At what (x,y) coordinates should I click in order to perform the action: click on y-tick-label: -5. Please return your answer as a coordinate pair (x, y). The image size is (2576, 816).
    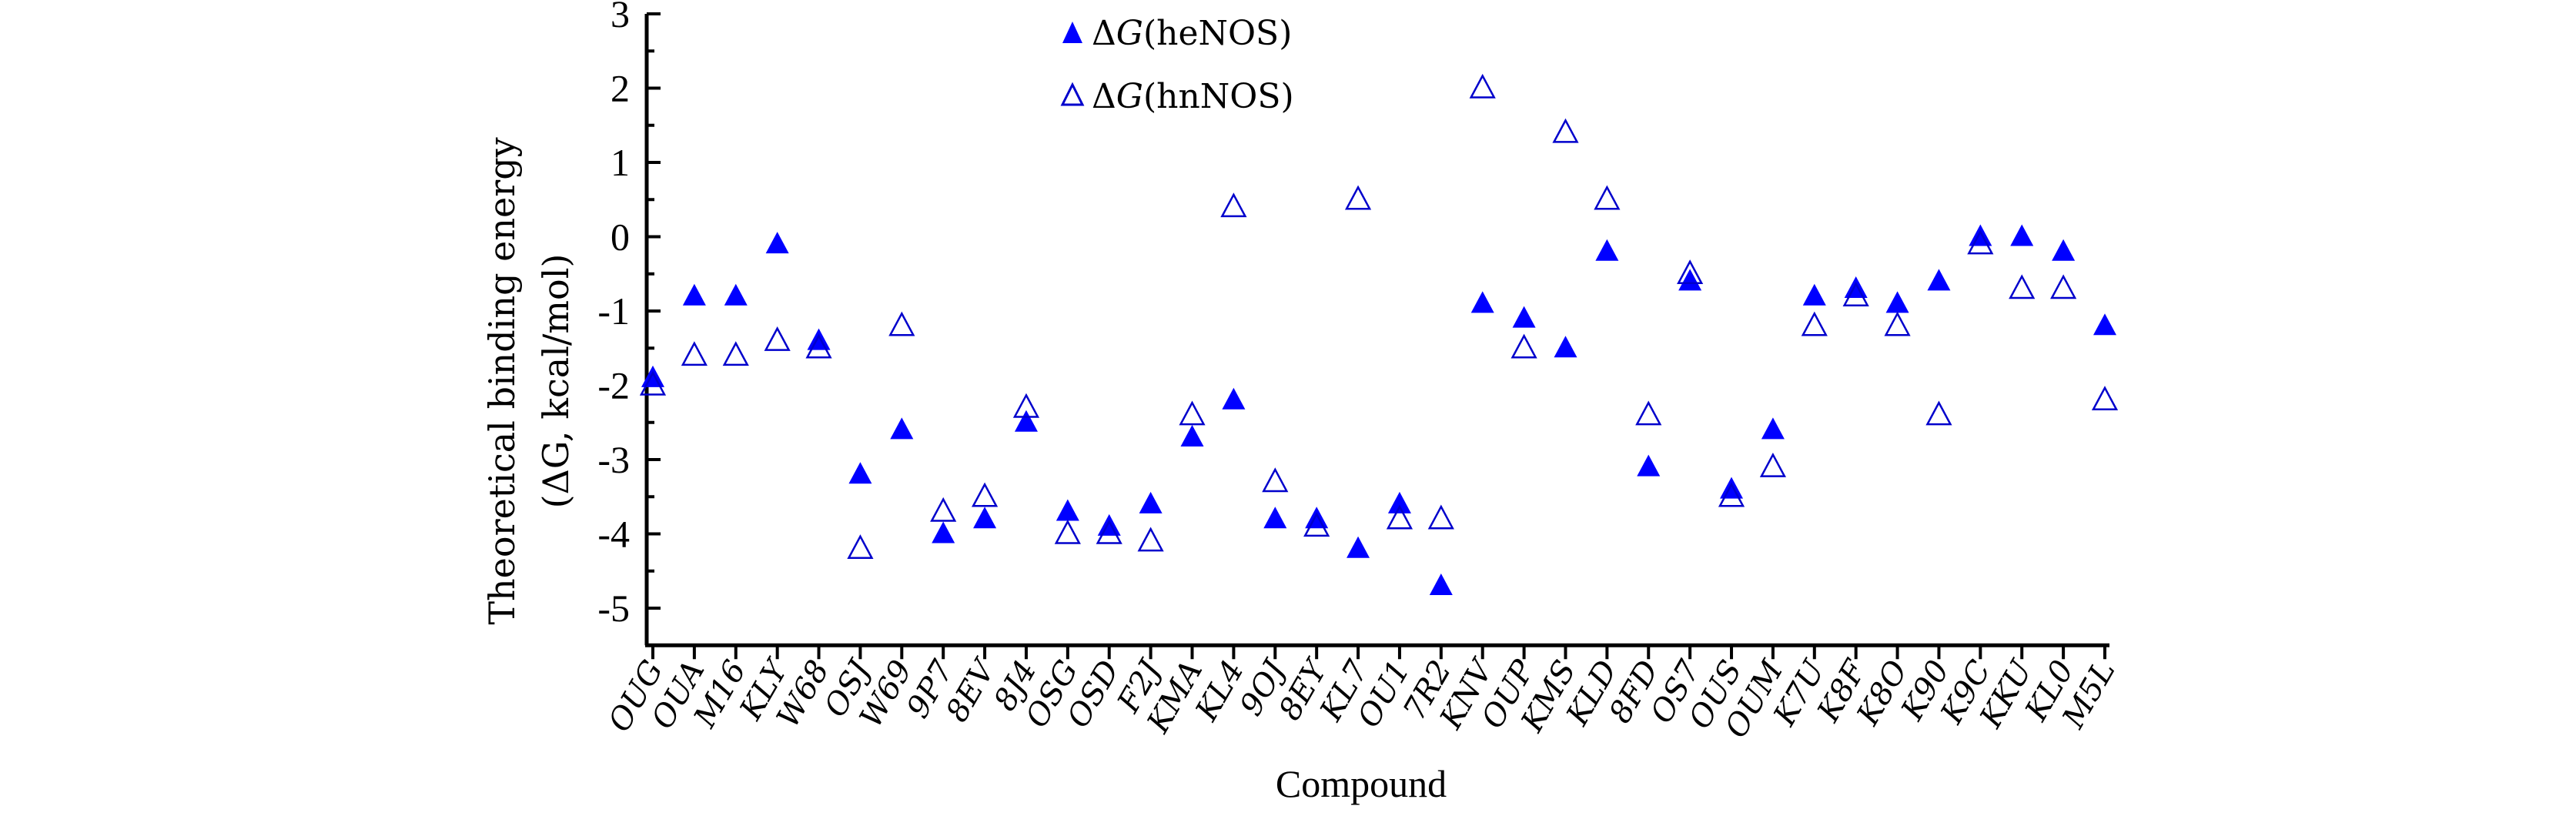
    Looking at the image, I should click on (614, 609).